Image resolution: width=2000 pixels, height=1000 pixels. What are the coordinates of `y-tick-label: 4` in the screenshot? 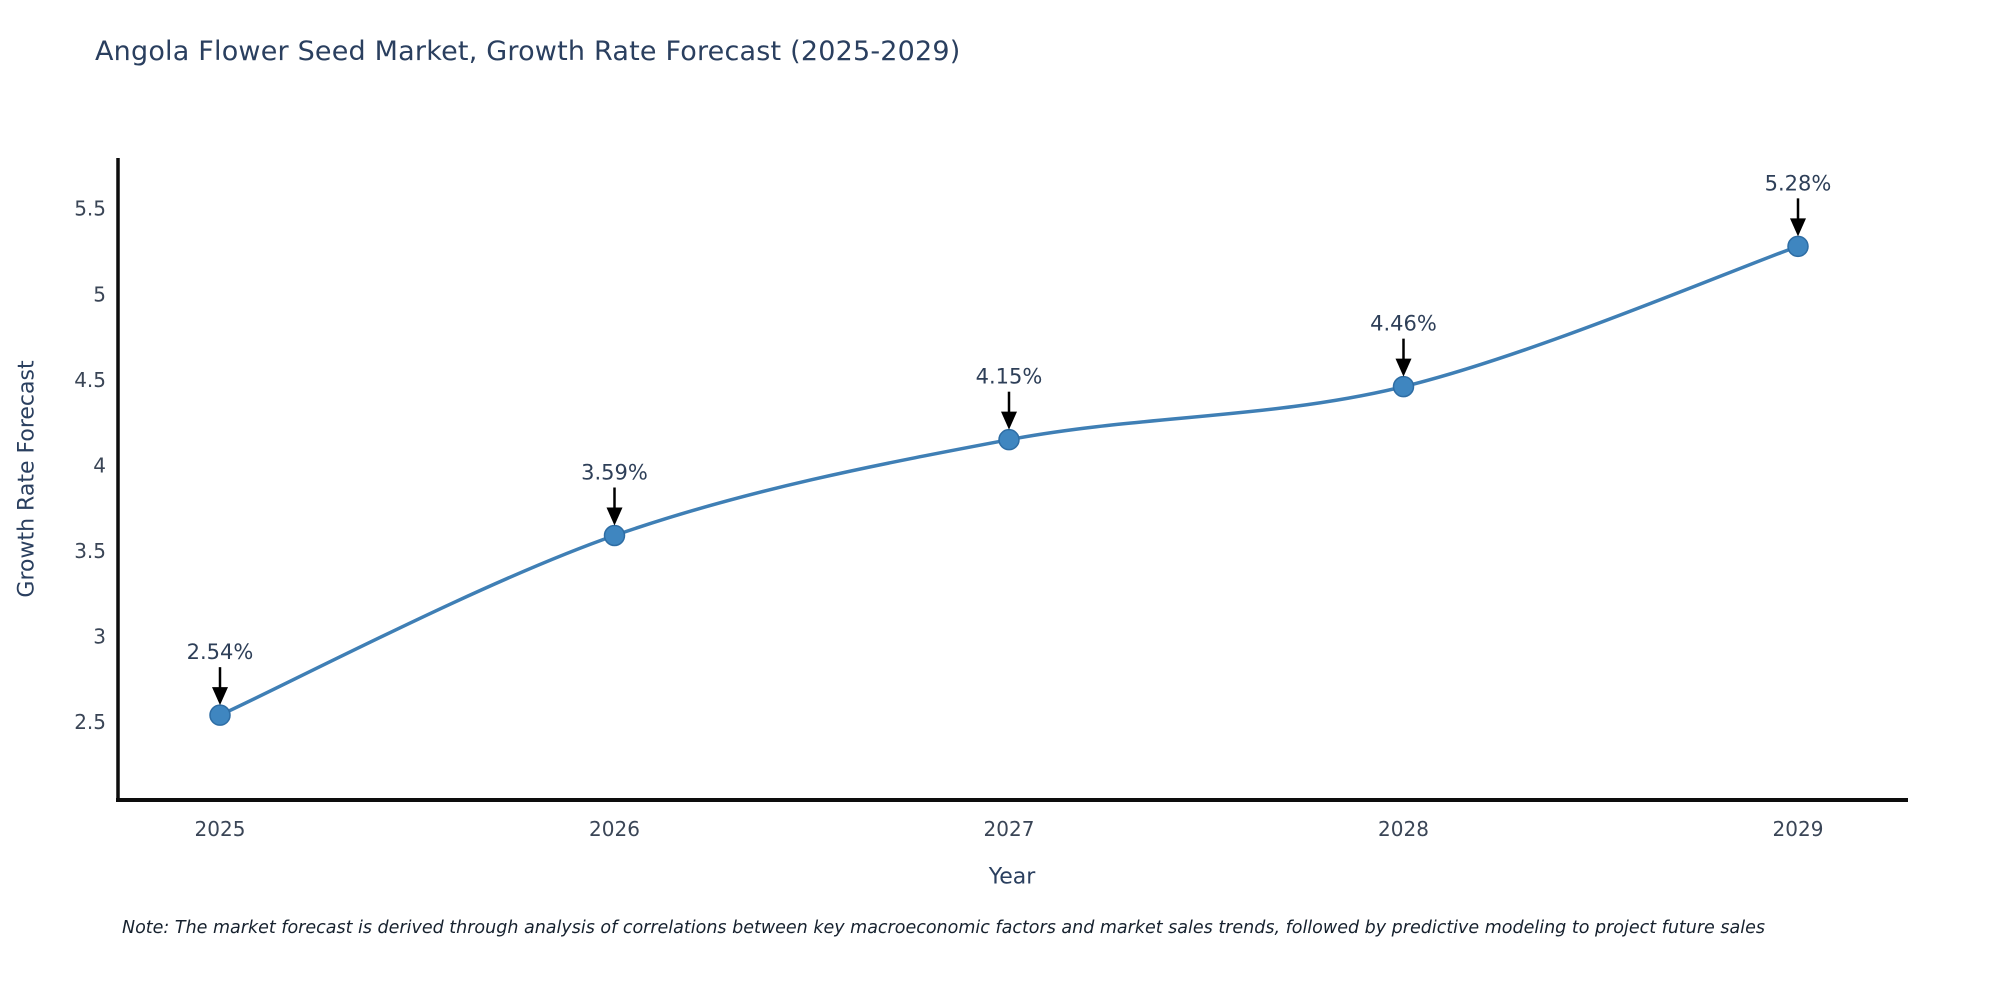 It's located at (99, 465).